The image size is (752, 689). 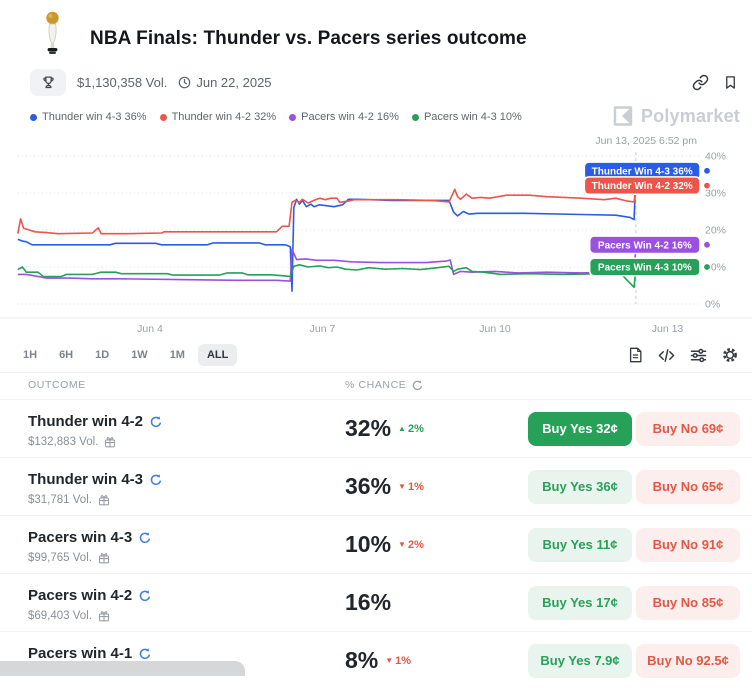 I want to click on buy-no-button: Buy No 65¢, so click(x=688, y=486).